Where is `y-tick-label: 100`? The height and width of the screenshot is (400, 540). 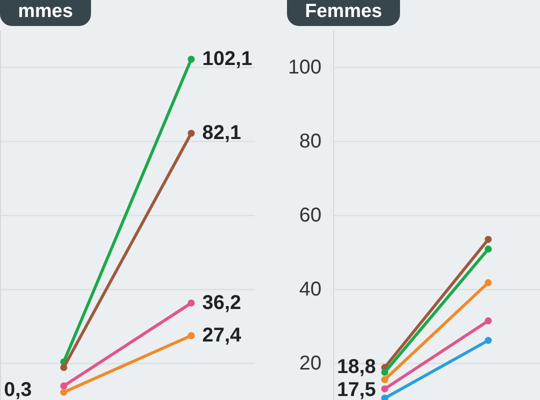 y-tick-label: 100 is located at coordinates (305, 67).